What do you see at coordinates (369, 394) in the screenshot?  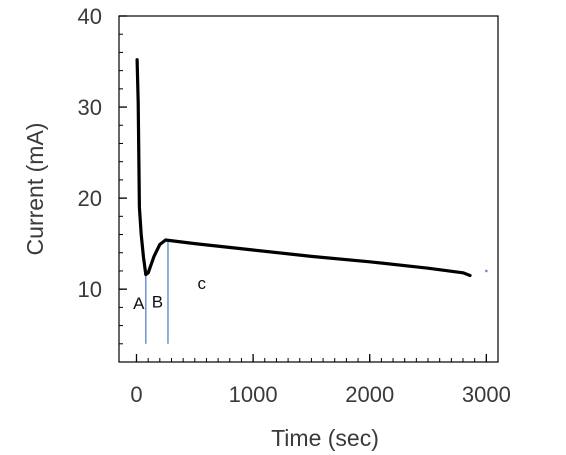 I see `x-tick-label: 2000` at bounding box center [369, 394].